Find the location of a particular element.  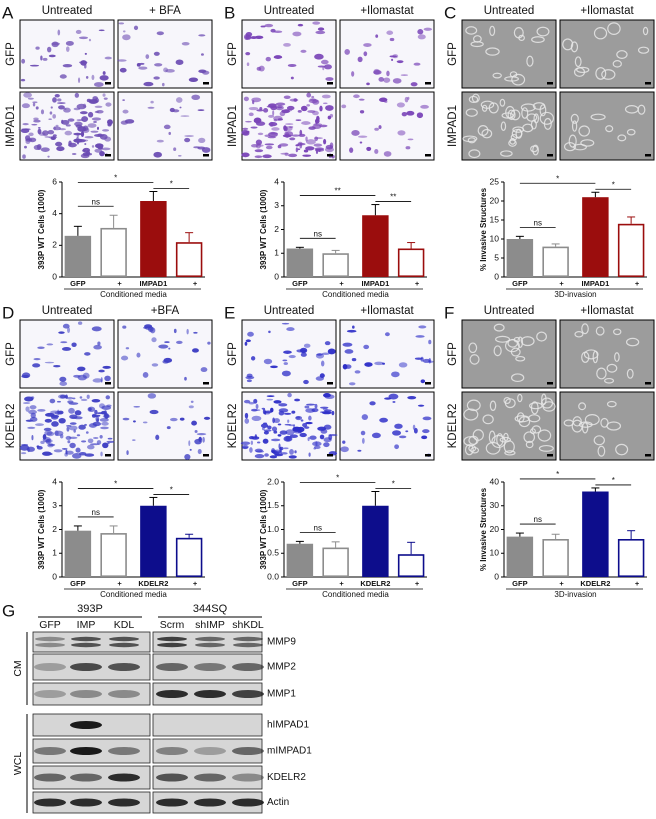

y-tick-label: 10 is located at coordinates (495, 238).